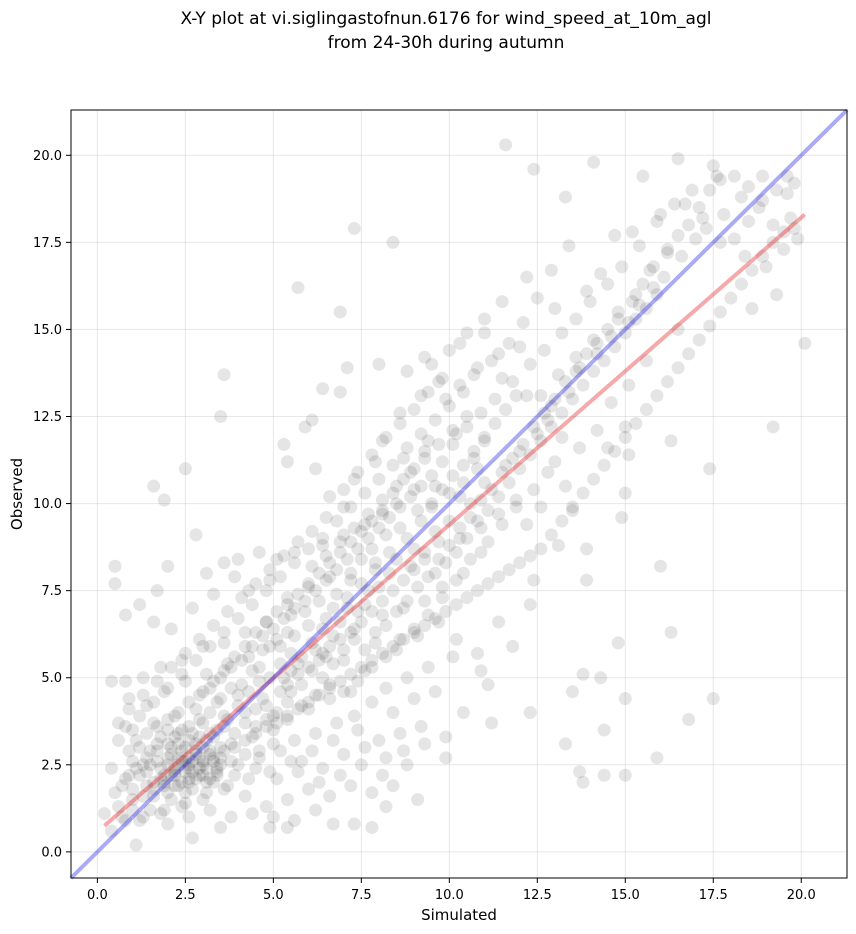 The height and width of the screenshot is (934, 856). I want to click on y-axis-label: Observed, so click(17, 494).